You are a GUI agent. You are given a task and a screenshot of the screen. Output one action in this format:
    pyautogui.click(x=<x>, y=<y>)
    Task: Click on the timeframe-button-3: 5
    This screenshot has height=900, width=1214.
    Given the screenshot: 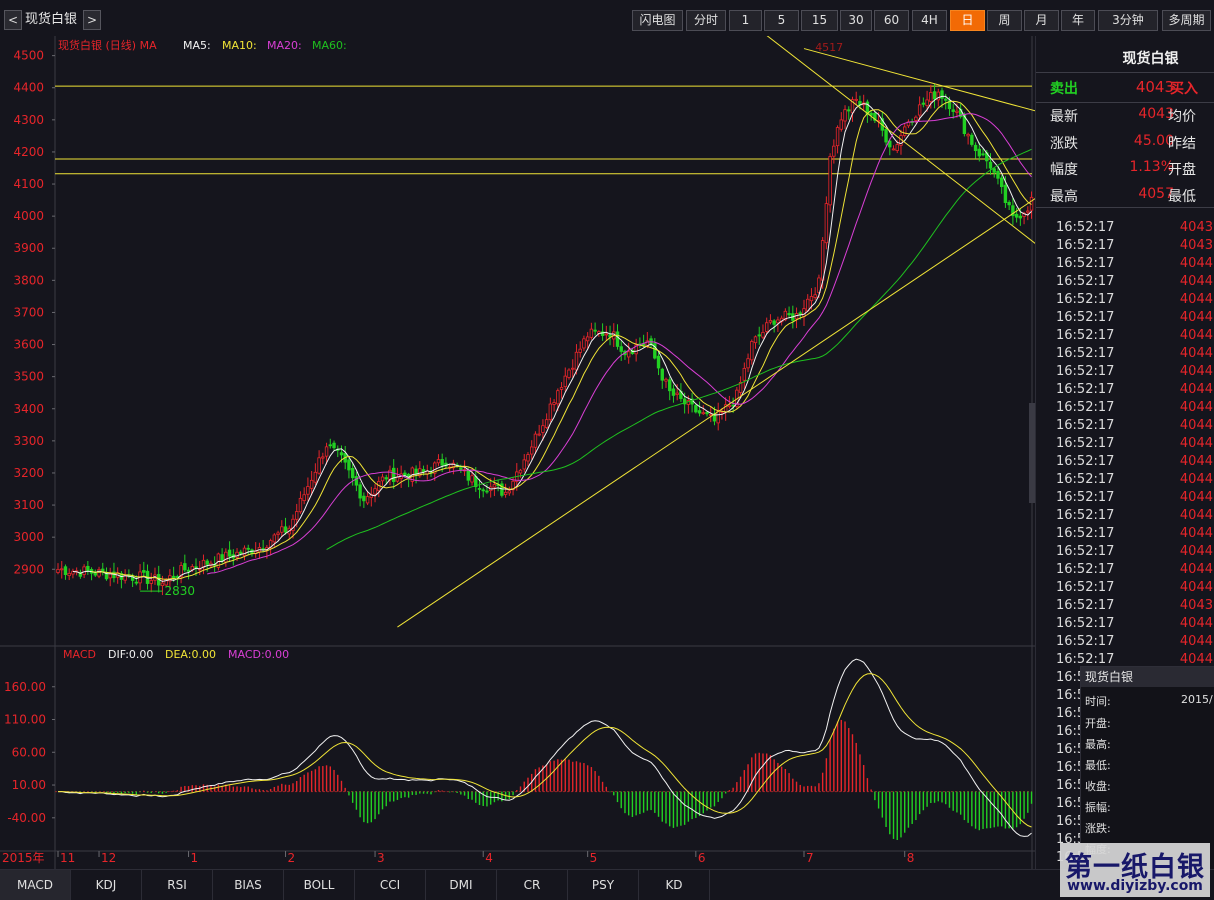 What is the action you would take?
    pyautogui.click(x=781, y=20)
    